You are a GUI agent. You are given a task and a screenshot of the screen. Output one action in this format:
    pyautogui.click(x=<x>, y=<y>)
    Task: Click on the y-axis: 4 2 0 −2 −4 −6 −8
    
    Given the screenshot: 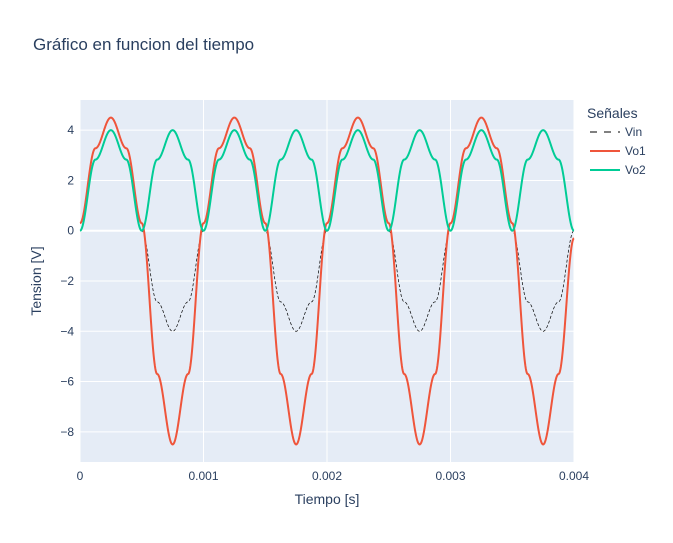 What is the action you would take?
    pyautogui.click(x=67, y=281)
    